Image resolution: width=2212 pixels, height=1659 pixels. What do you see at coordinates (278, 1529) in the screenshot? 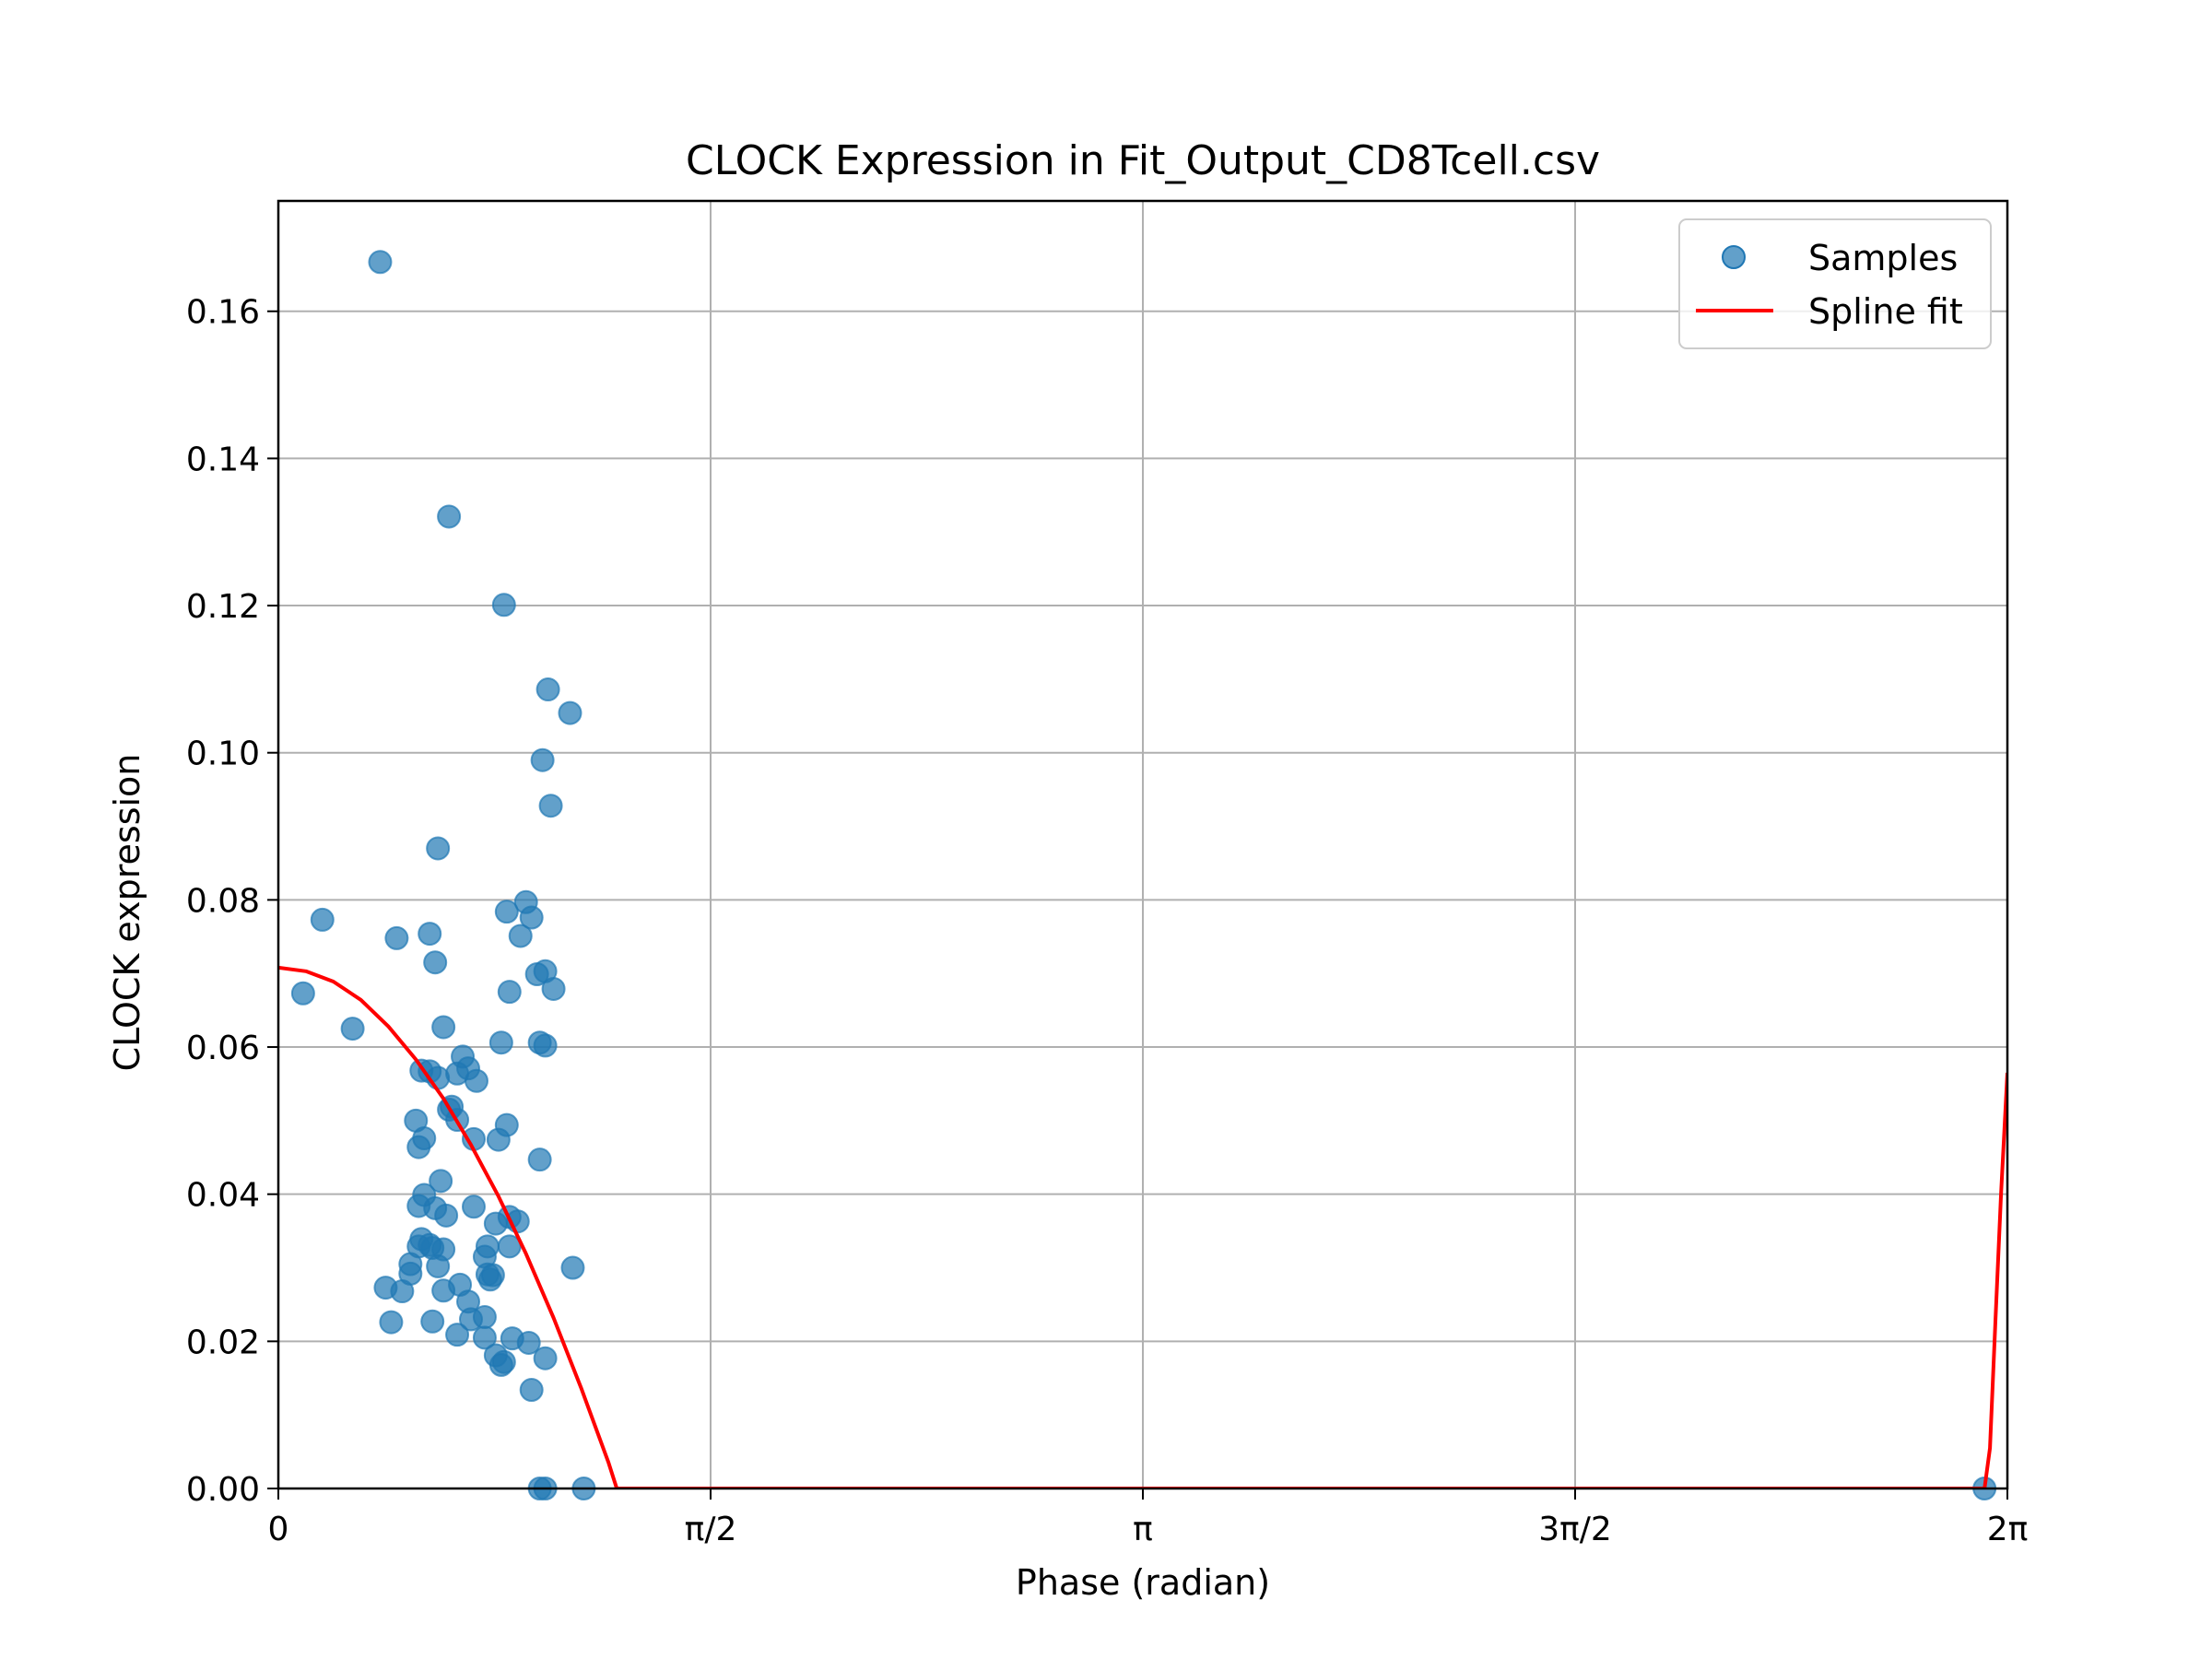
I see `x-tick-label: 0` at bounding box center [278, 1529].